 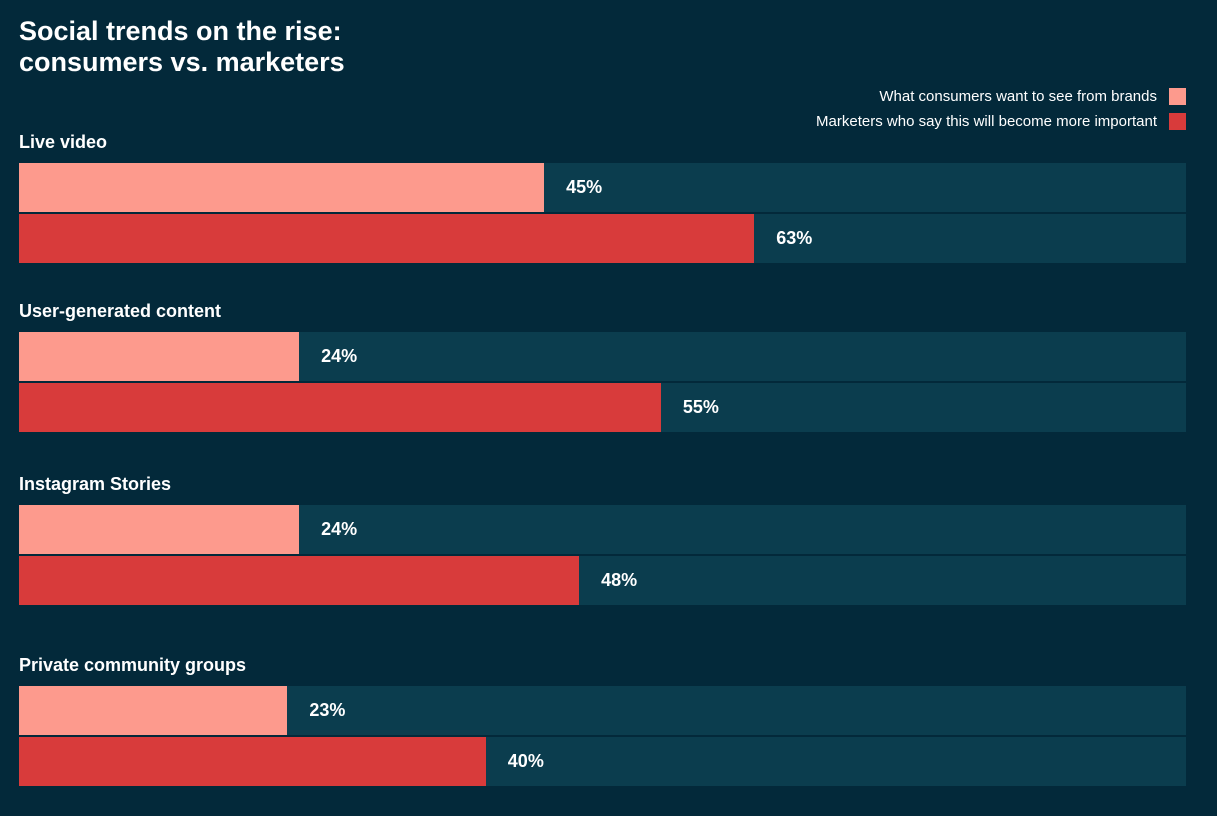 What do you see at coordinates (525, 761) in the screenshot?
I see `marketer-value-label: 40%` at bounding box center [525, 761].